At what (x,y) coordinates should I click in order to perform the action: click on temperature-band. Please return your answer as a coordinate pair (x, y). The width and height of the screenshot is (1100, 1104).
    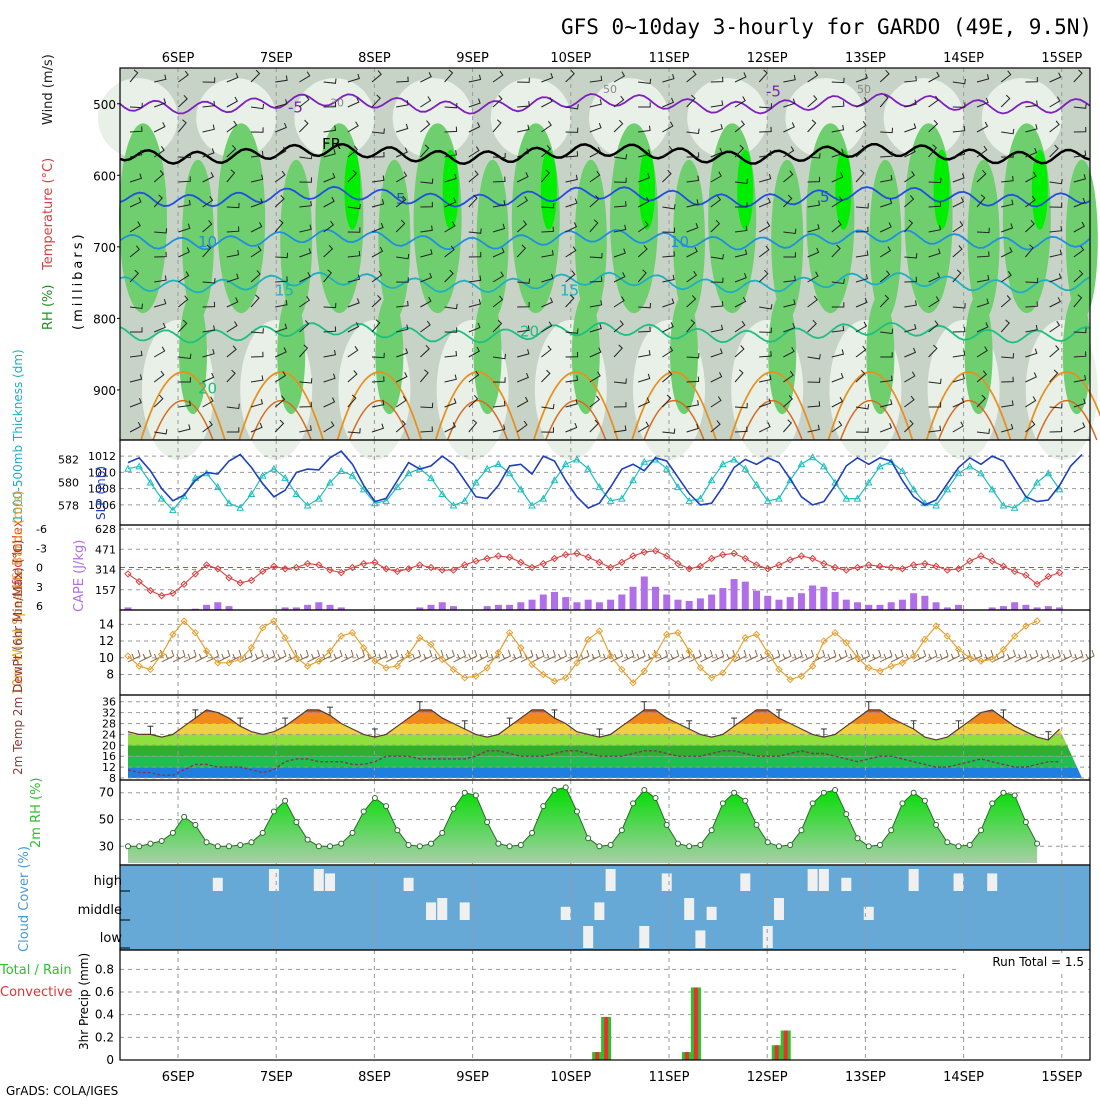
    Looking at the image, I should click on (605, 740).